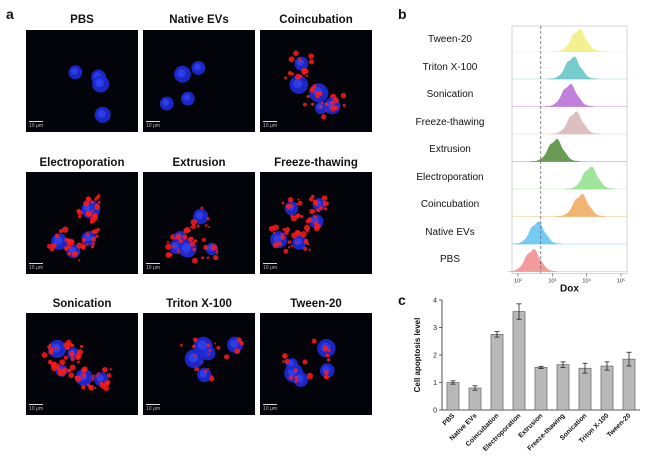  I want to click on x-tick-label: PBS, so click(449, 419).